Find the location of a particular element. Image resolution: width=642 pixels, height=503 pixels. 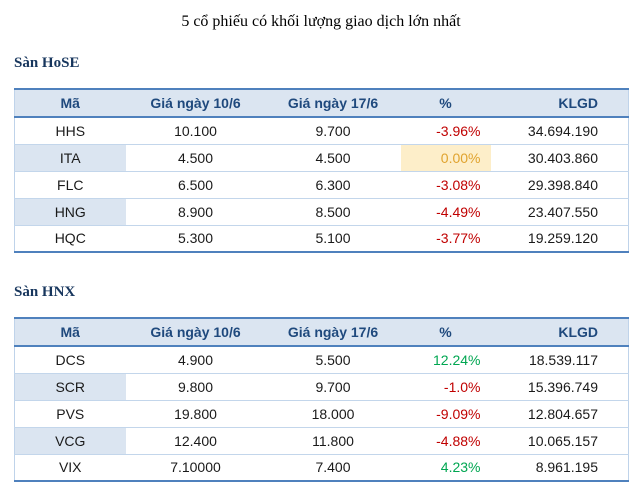

cell-price-2: 5.100 is located at coordinates (333, 238).